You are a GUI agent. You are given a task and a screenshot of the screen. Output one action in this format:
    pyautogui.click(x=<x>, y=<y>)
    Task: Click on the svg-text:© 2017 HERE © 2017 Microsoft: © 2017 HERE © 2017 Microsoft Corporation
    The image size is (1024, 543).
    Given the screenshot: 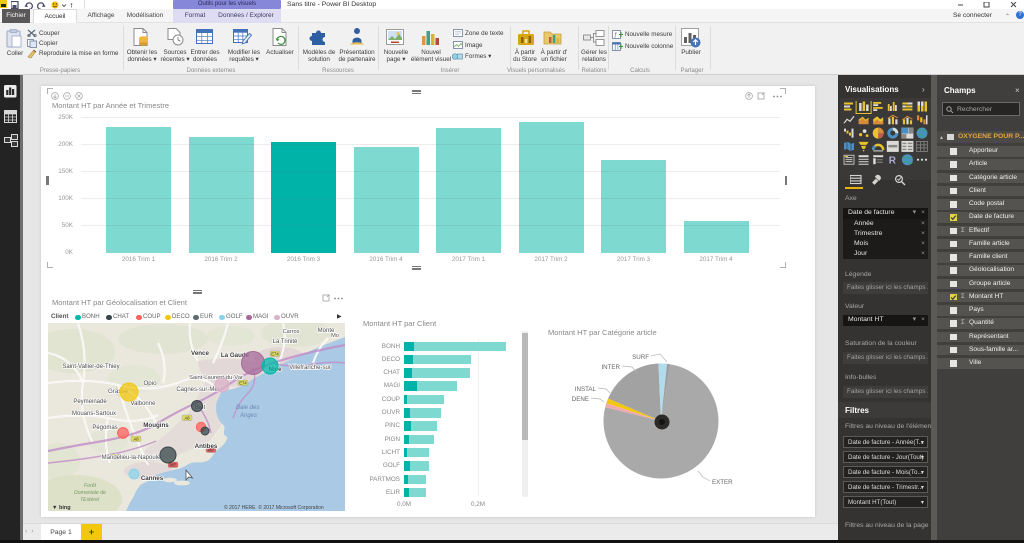 What is the action you would take?
    pyautogui.click(x=274, y=507)
    